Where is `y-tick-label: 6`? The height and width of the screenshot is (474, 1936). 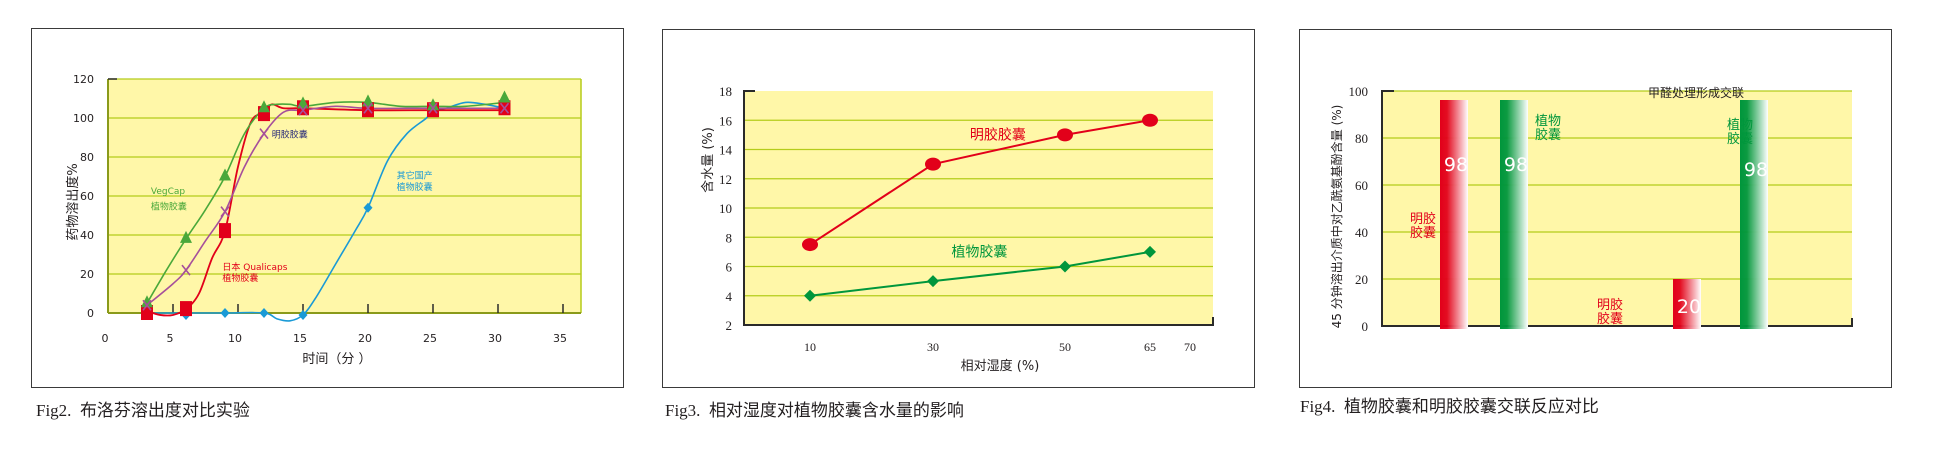
y-tick-label: 6 is located at coordinates (729, 267).